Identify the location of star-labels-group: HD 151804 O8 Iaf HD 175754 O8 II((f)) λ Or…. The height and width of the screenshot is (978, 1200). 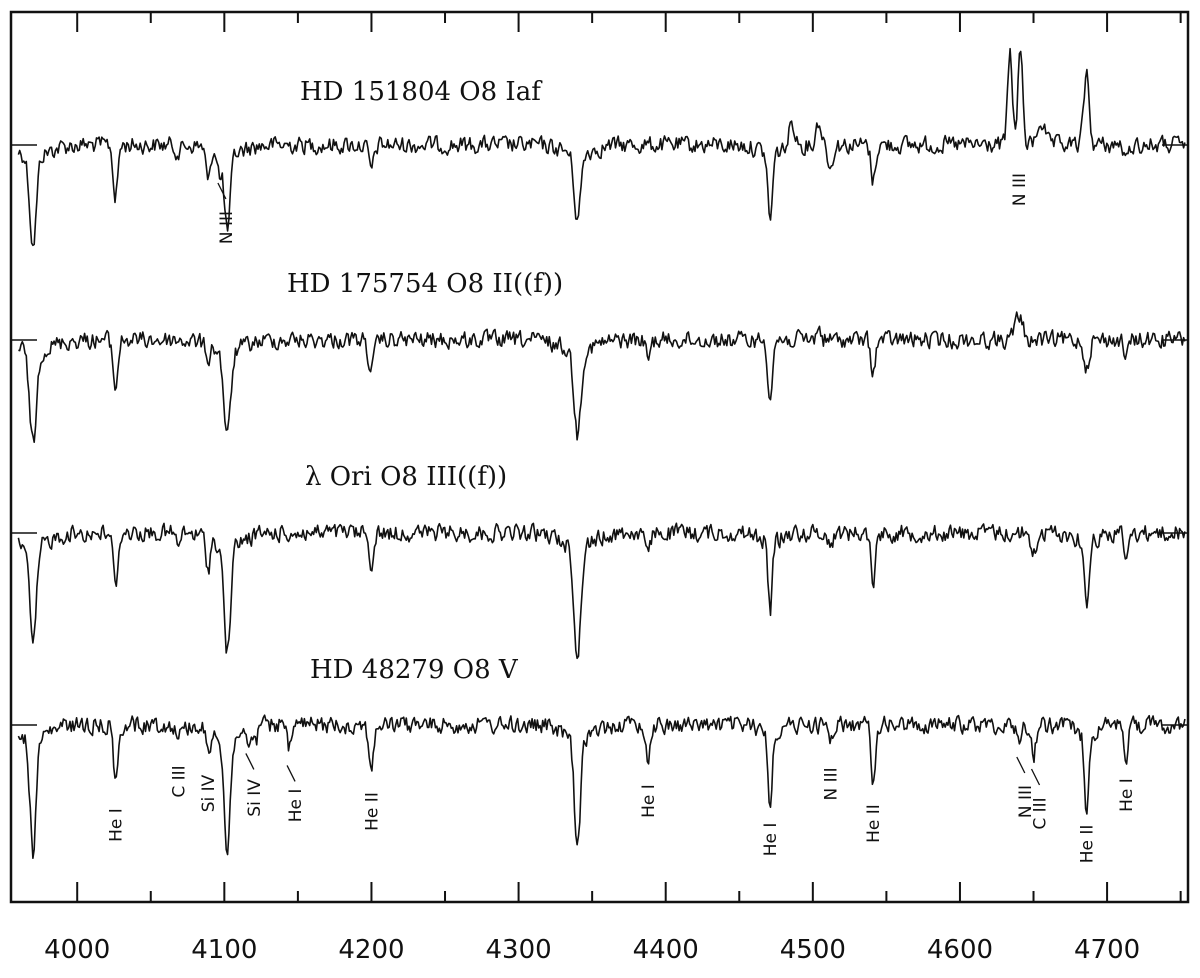
(425, 381).